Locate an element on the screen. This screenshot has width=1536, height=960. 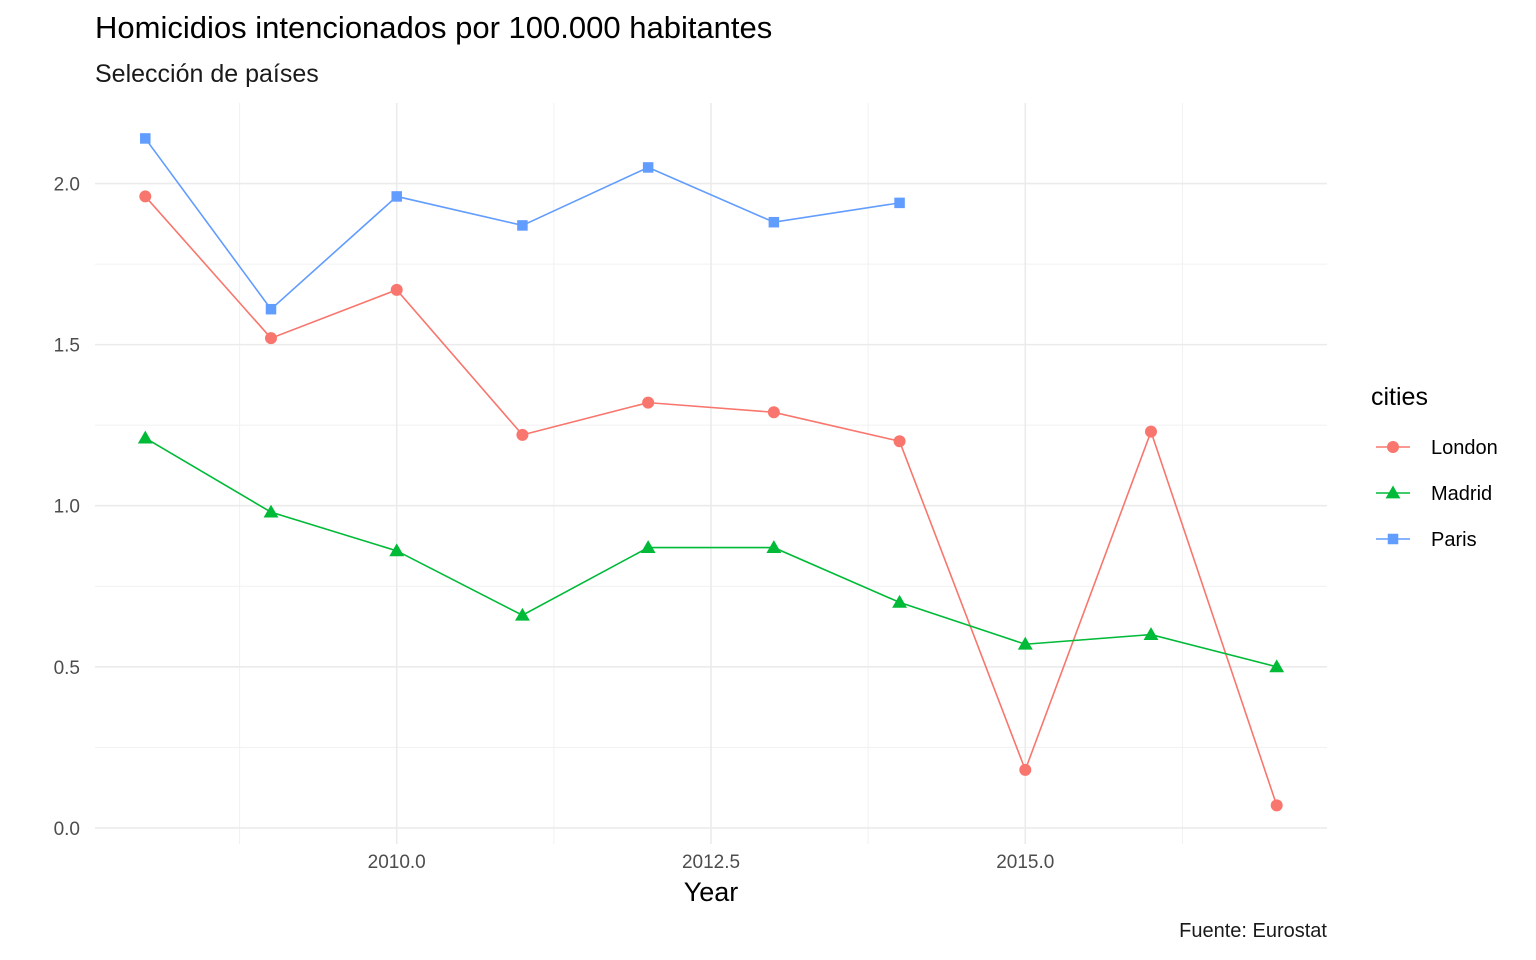
y-tick-label: 0.0 is located at coordinates (67, 829).